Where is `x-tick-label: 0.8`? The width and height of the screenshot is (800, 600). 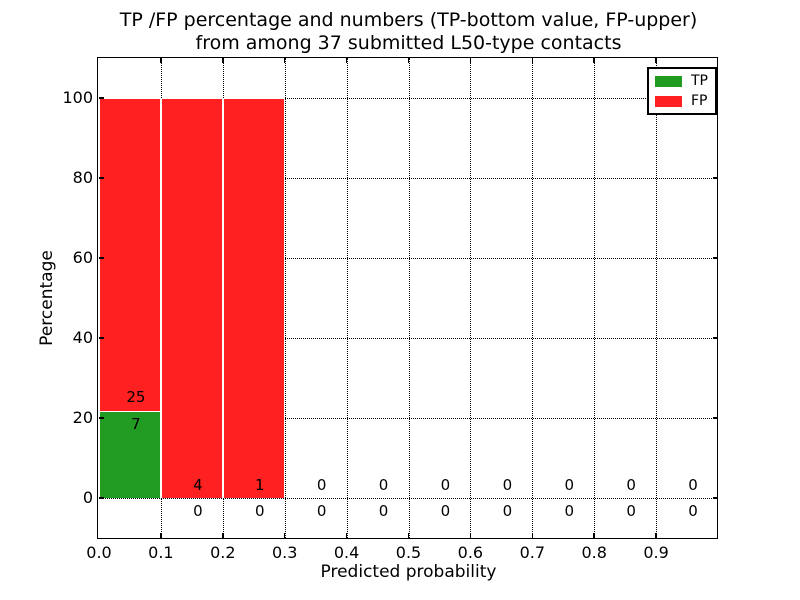
x-tick-label: 0.8 is located at coordinates (594, 552).